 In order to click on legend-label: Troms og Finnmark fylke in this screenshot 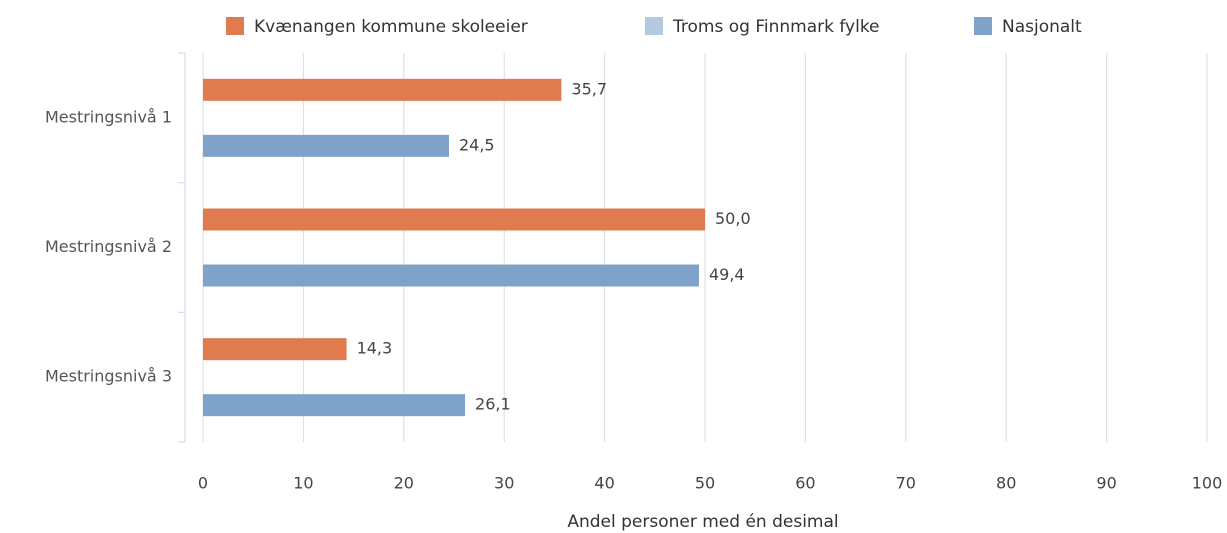, I will do `click(776, 27)`.